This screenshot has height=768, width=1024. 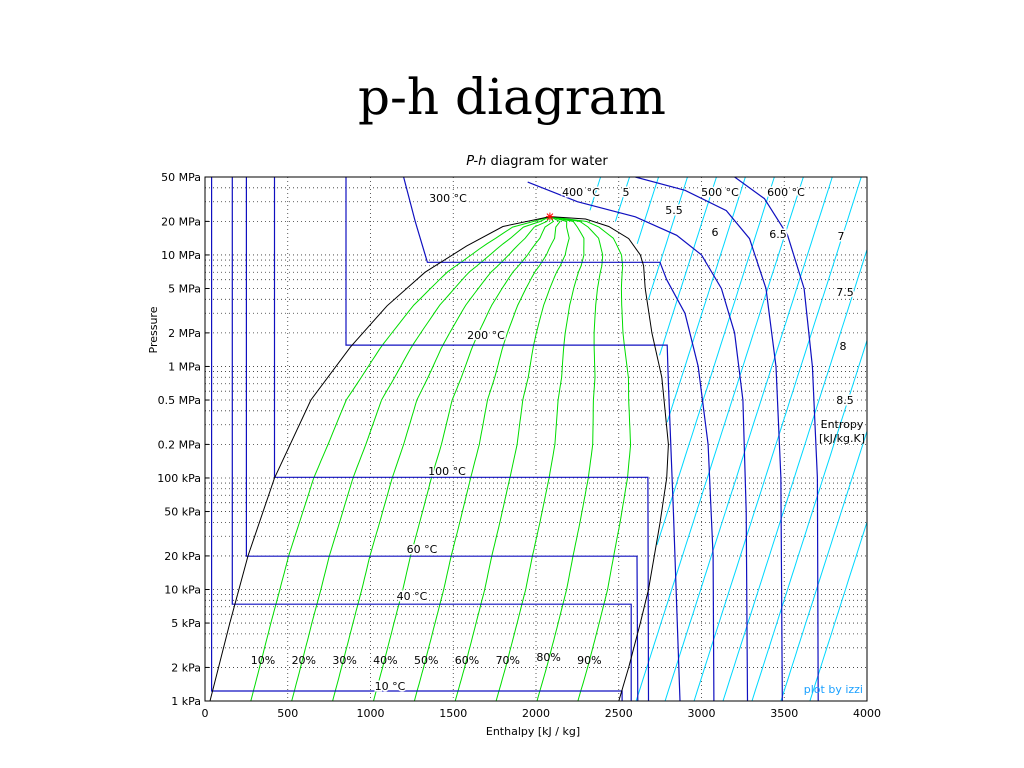 What do you see at coordinates (626, 192) in the screenshot?
I see `entropy-label: 5` at bounding box center [626, 192].